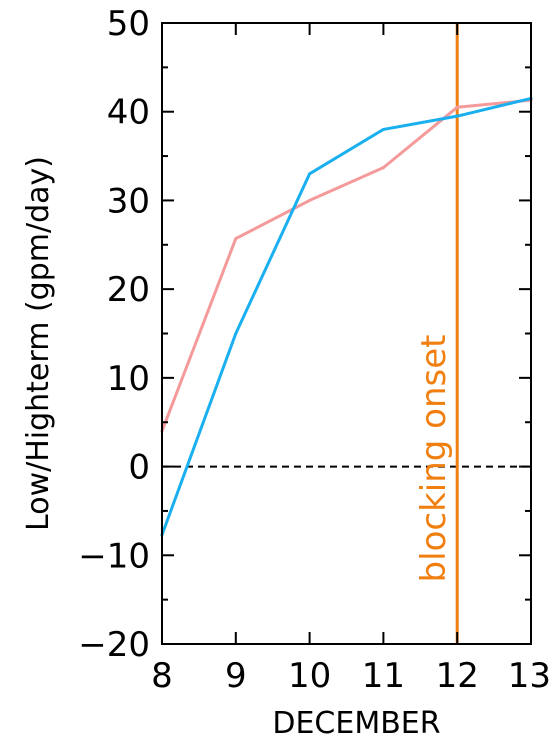 The image size is (560, 746). What do you see at coordinates (309, 676) in the screenshot?
I see `x-tick-label: 10` at bounding box center [309, 676].